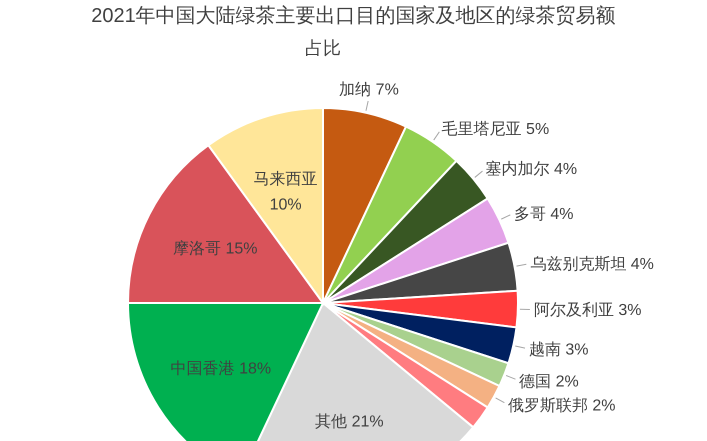 The height and width of the screenshot is (441, 707). I want to click on data-label: 10%, so click(286, 205).